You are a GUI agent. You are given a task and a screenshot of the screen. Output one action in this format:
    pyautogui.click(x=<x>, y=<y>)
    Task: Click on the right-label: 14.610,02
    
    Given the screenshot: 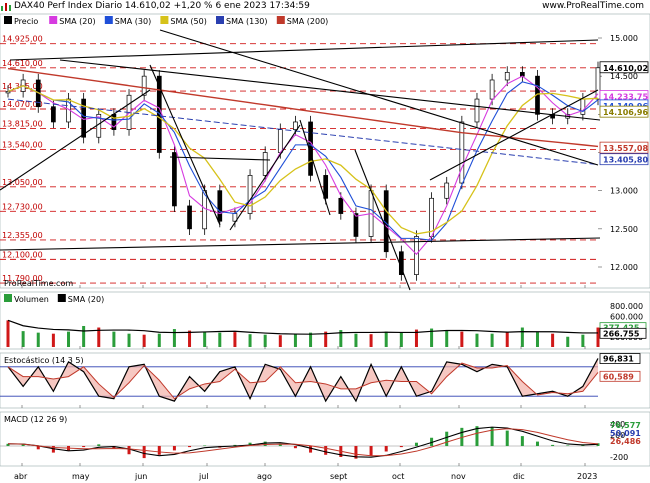 What is the action you would take?
    pyautogui.click(x=625, y=68)
    